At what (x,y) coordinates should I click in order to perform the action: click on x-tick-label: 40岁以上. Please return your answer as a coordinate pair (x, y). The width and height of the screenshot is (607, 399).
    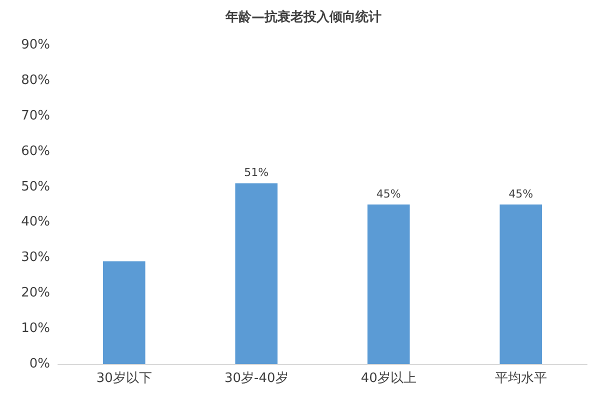
    Looking at the image, I should click on (388, 378).